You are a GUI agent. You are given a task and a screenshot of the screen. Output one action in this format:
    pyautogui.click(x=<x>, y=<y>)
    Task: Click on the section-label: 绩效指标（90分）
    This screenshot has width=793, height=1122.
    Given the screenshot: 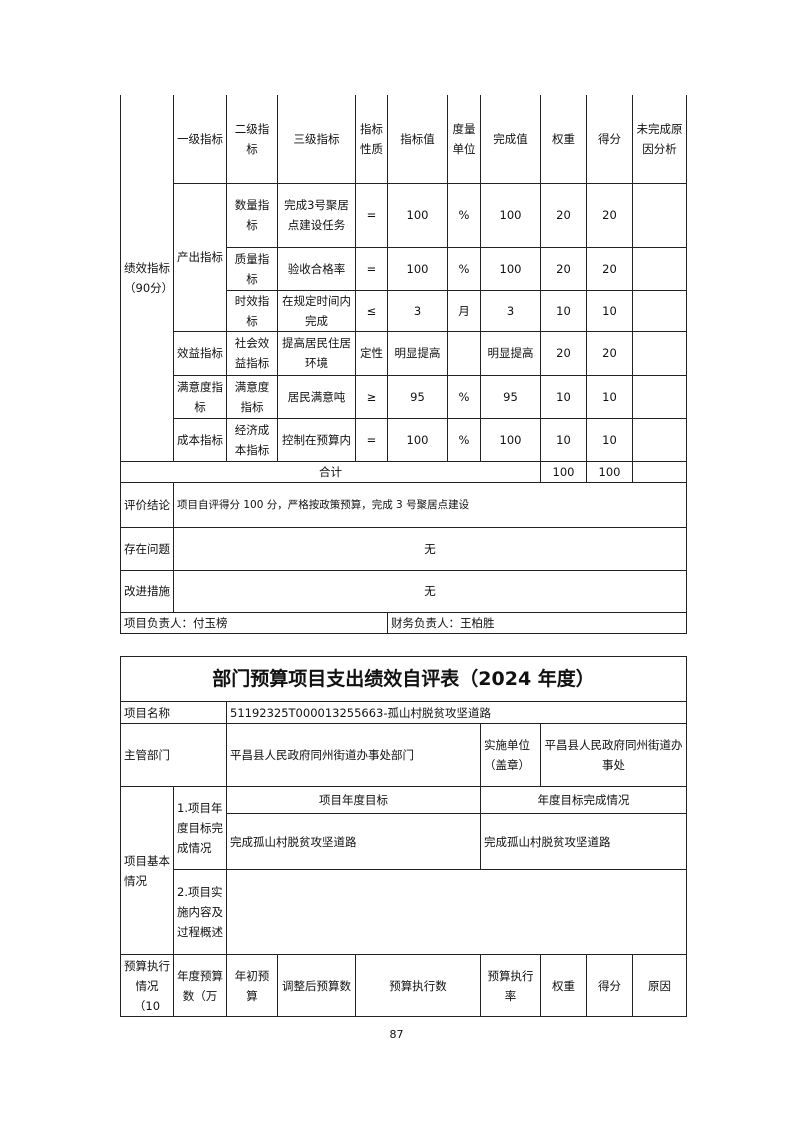 What is the action you would take?
    pyautogui.click(x=147, y=278)
    